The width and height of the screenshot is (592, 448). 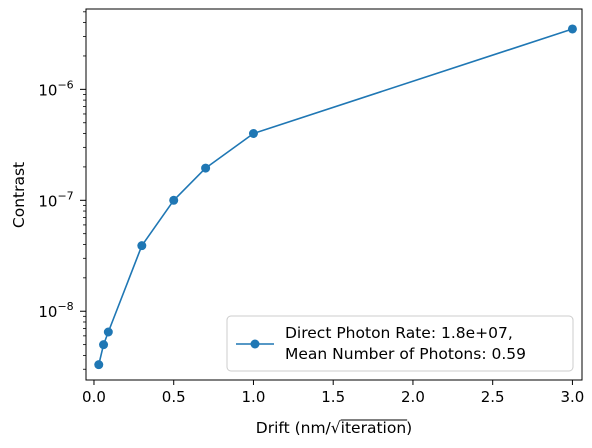 I want to click on x-axis: 0.0 0.5 1.0 1.5 2.0 2.5 3.0, so click(x=333, y=393).